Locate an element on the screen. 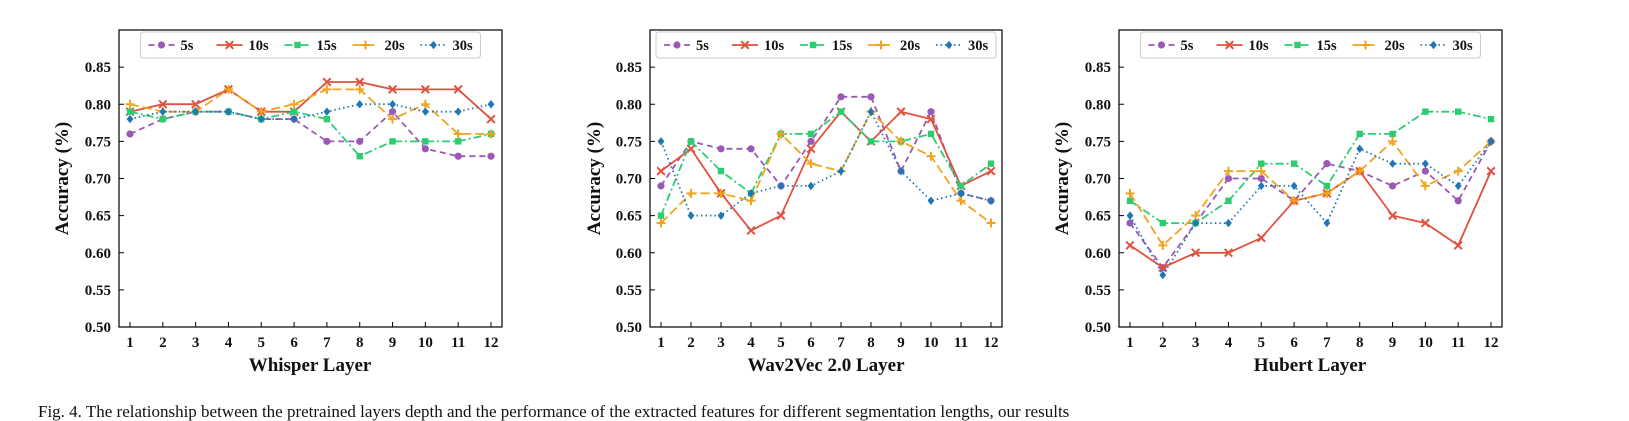 The width and height of the screenshot is (1629, 421). y-tick-label: 0.85 is located at coordinates (98, 68).